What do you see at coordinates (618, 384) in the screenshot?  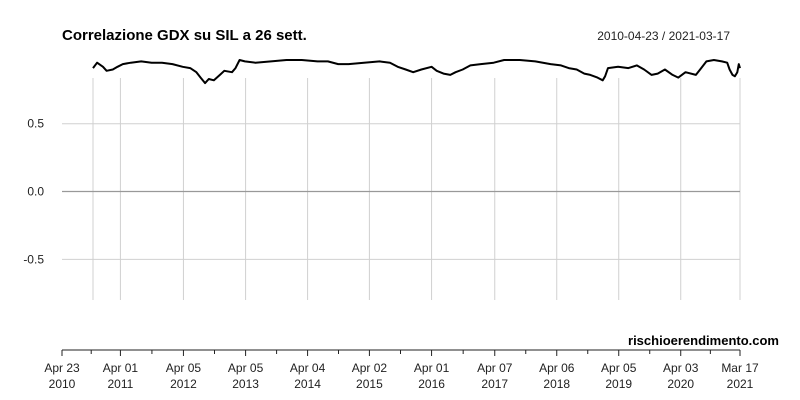 I see `x-tick-year: 2019` at bounding box center [618, 384].